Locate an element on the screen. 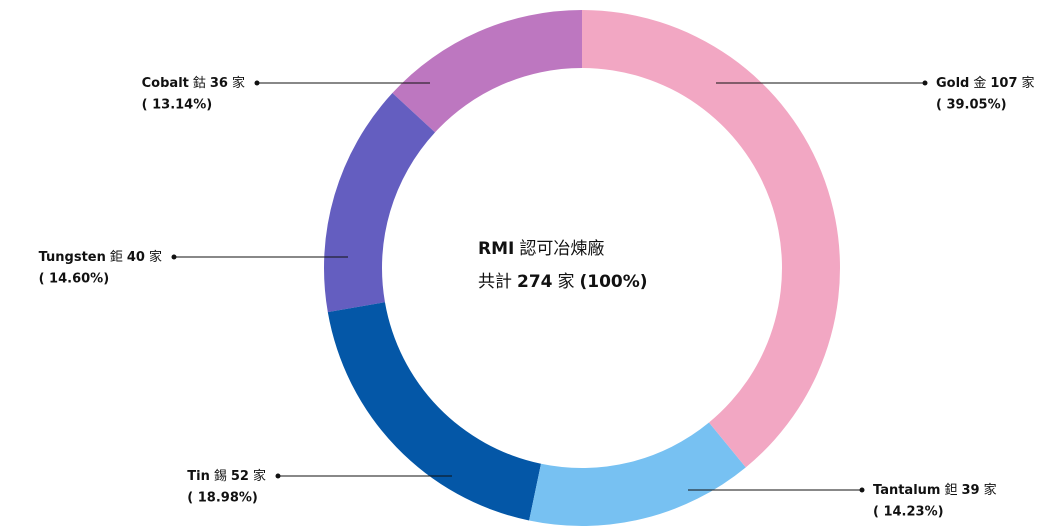 The image size is (1054, 529). label-zh: 鈷 is located at coordinates (199, 83).